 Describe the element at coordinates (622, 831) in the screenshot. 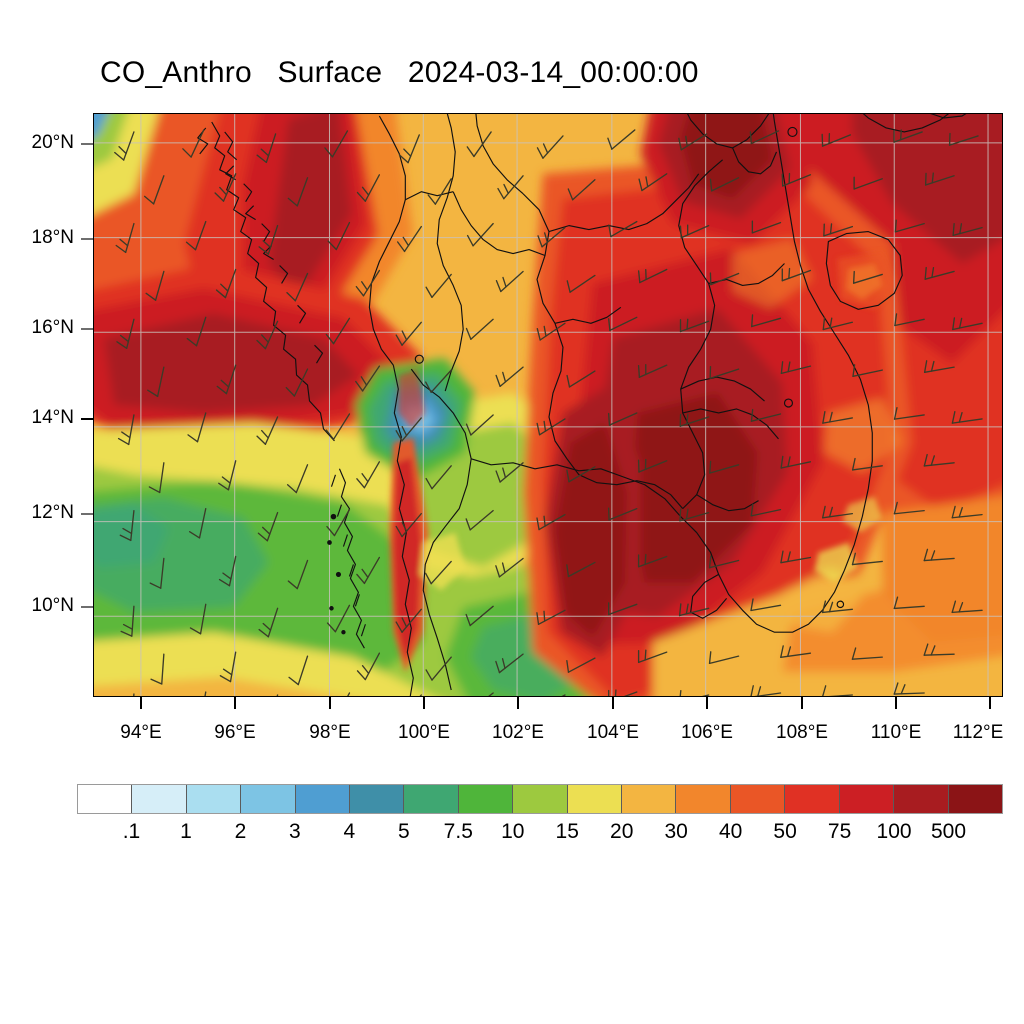

I see `colorbar-label-9: 20` at that location.